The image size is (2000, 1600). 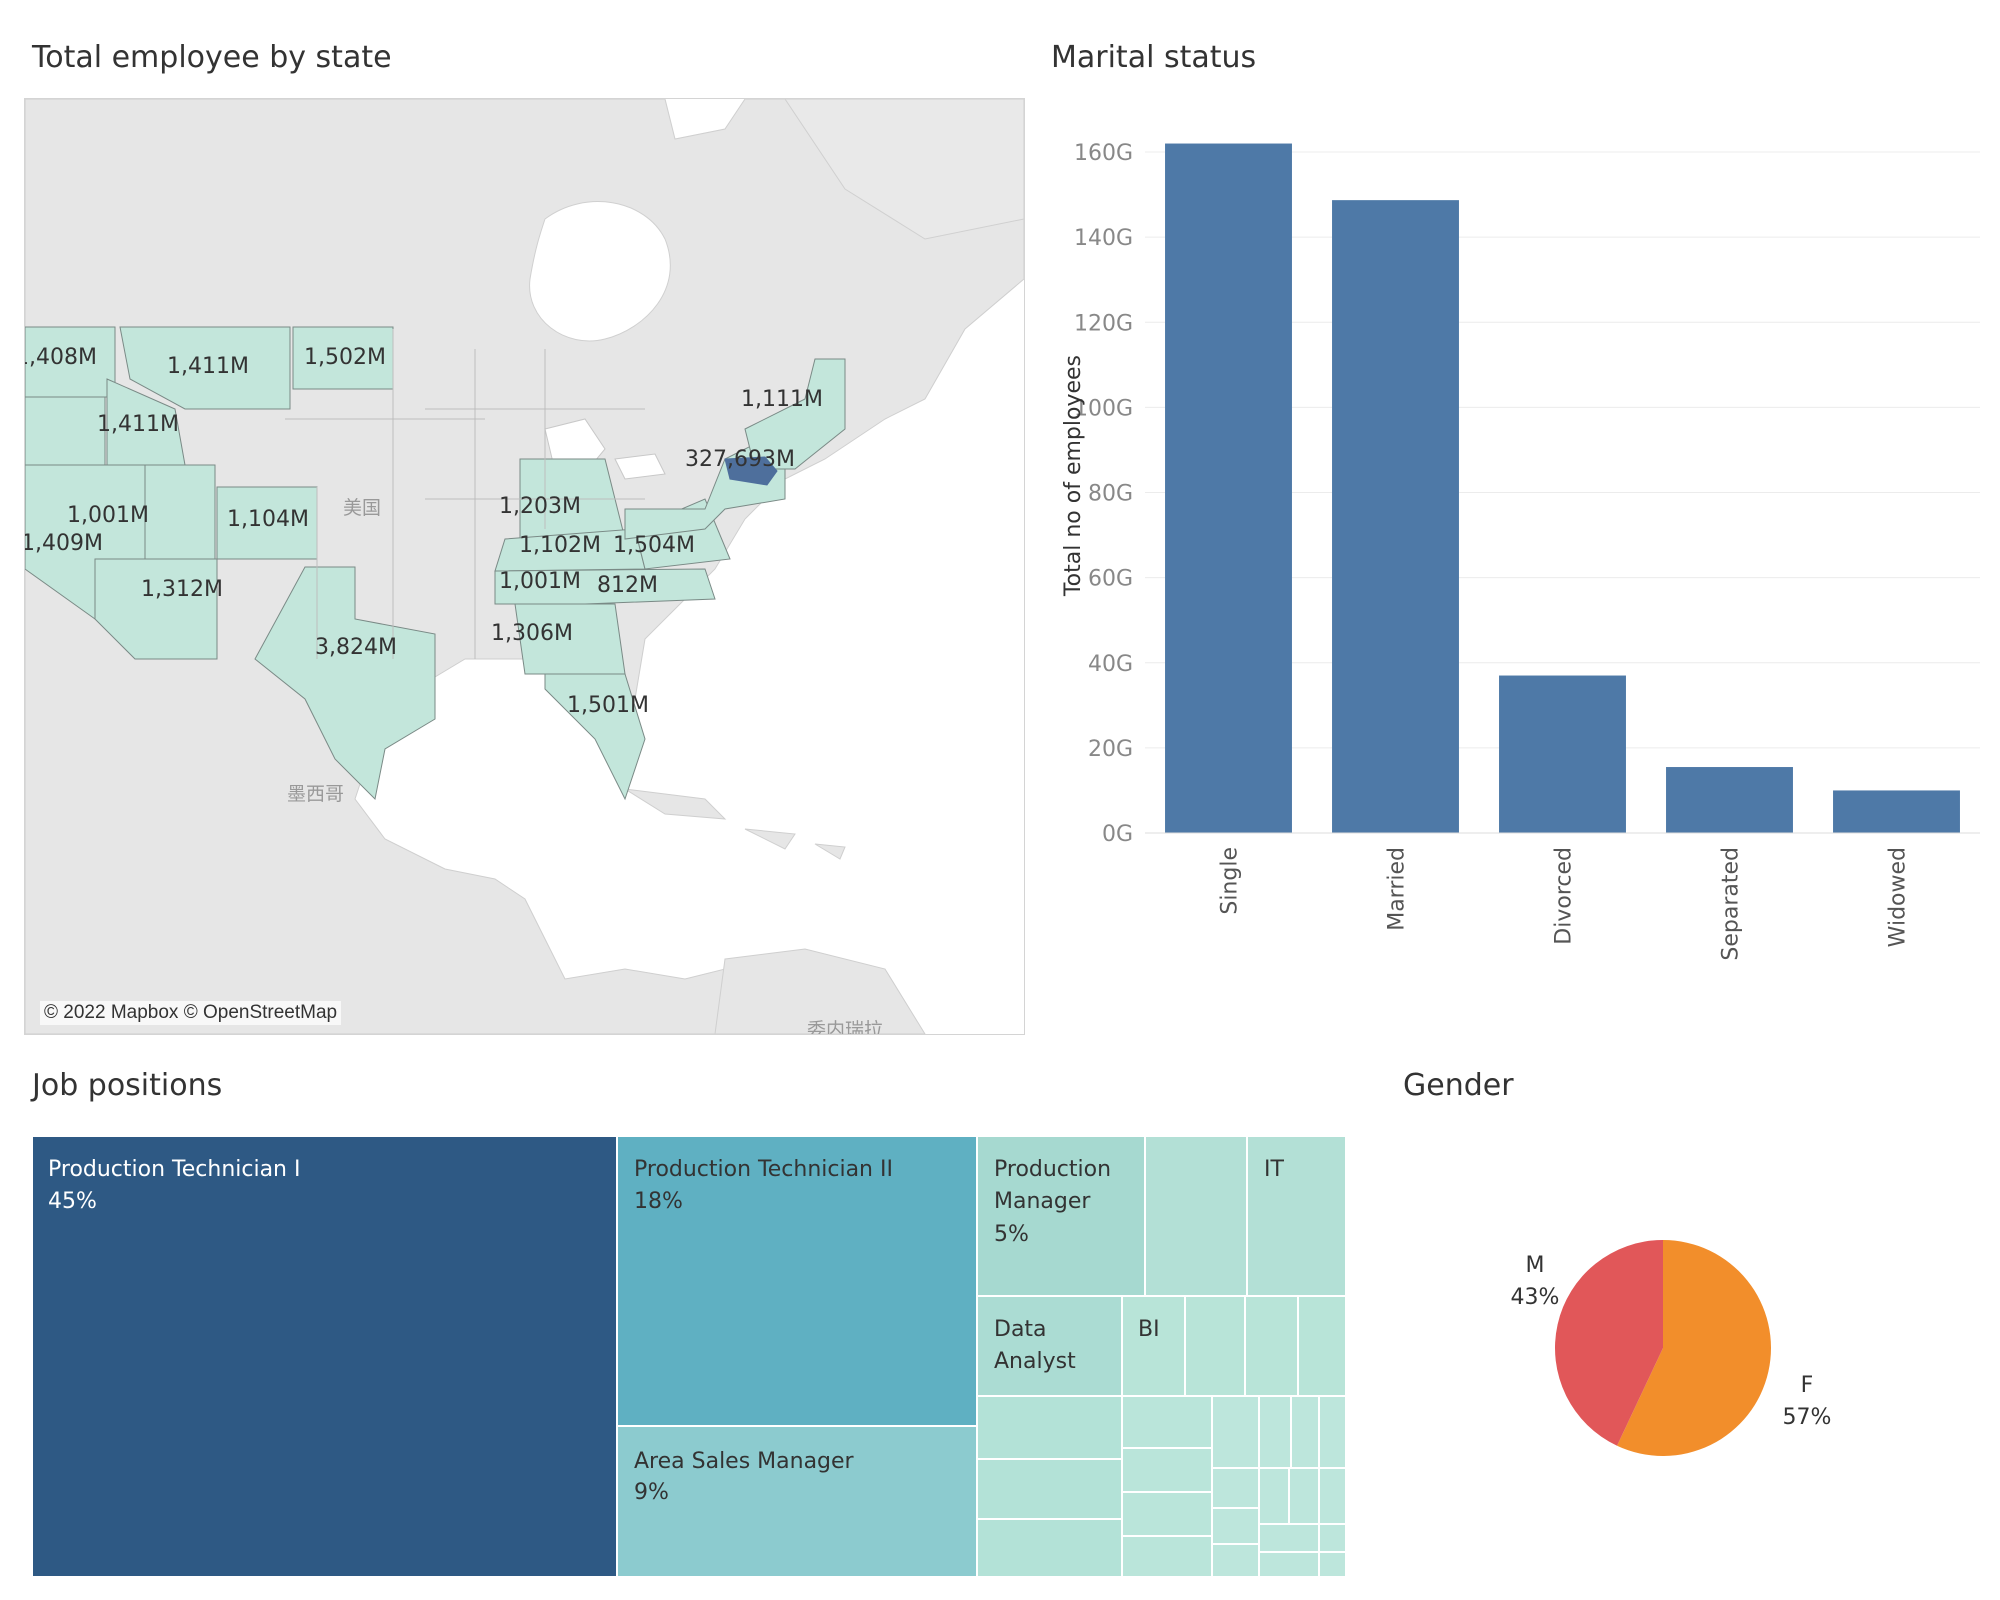 I want to click on treemap-cell-production-technician-ii, so click(x=797, y=1281).